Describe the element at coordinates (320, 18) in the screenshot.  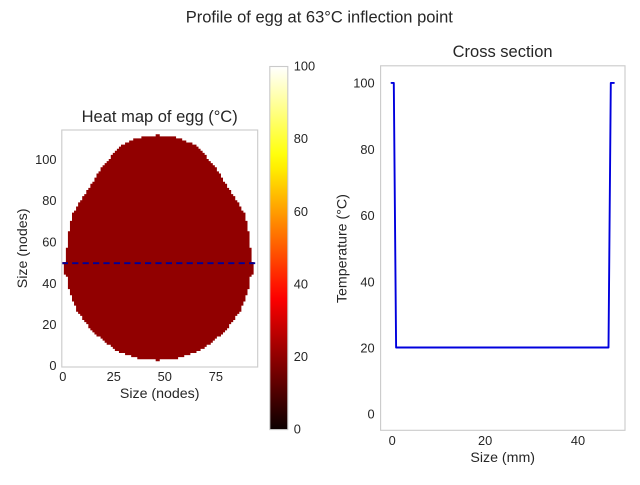
I see `svg-text:Profile of egg at 63°C inflect: Profile of egg at 63°C inflection point` at that location.